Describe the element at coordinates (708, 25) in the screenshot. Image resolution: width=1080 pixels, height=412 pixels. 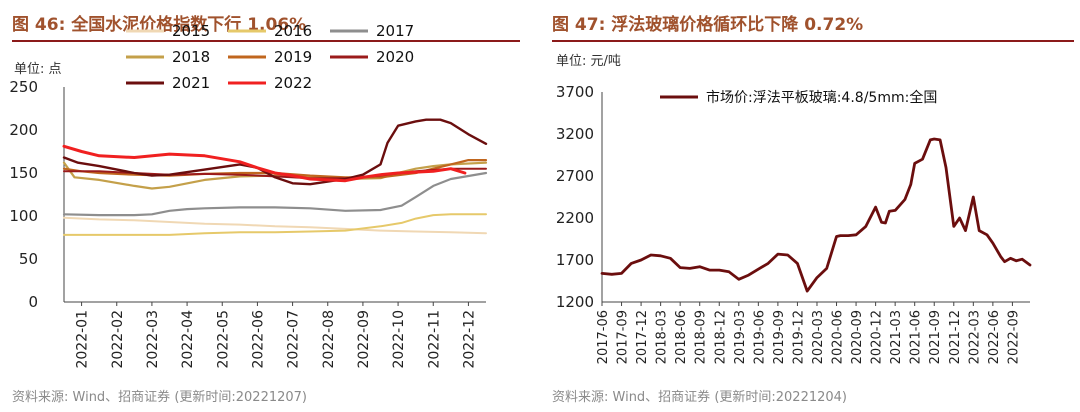
I see `right-chart-title: 图 47: 浮法玻璃价格循环比下降 0.72%` at that location.